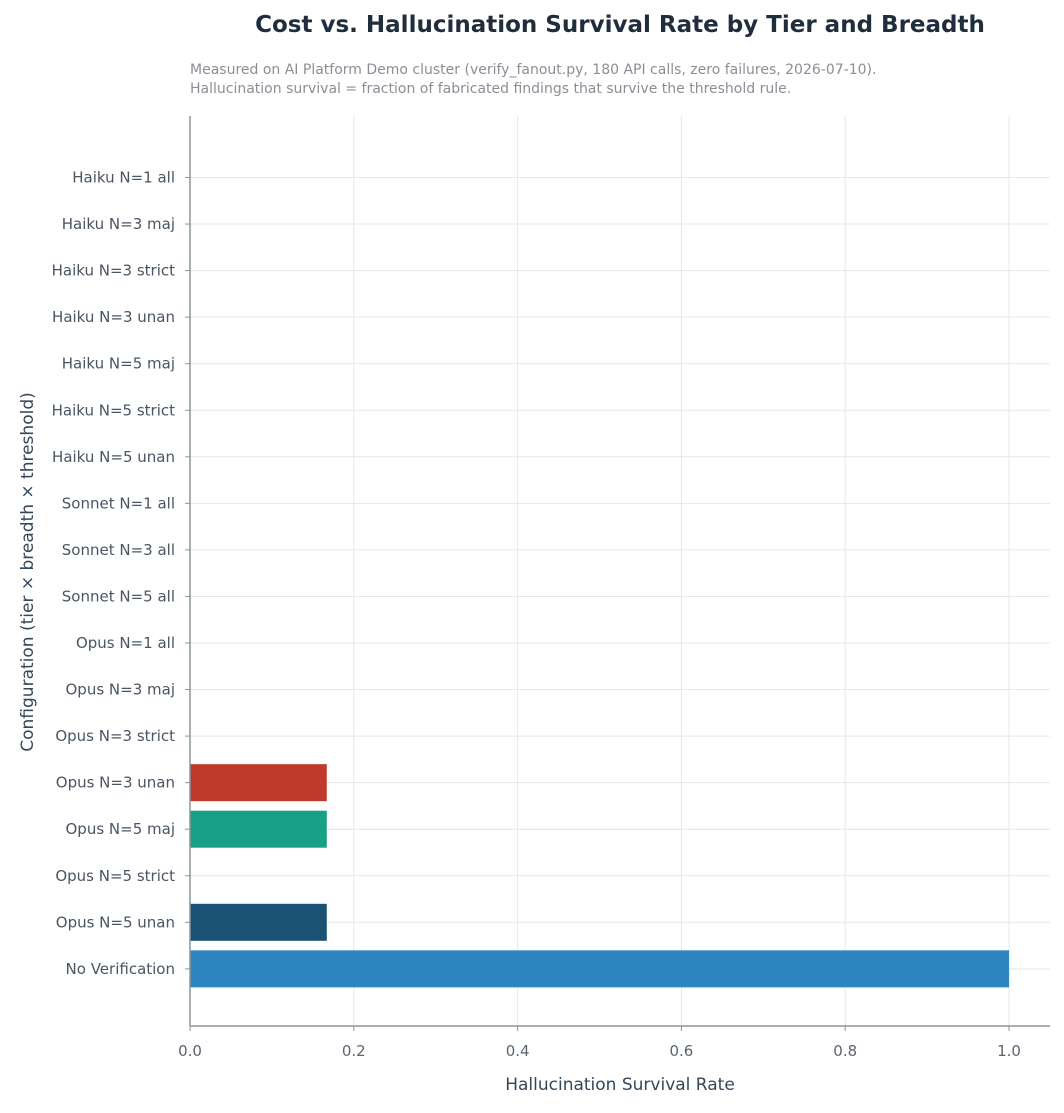  I want to click on category-label: Sonnet N=5 all, so click(118, 596).